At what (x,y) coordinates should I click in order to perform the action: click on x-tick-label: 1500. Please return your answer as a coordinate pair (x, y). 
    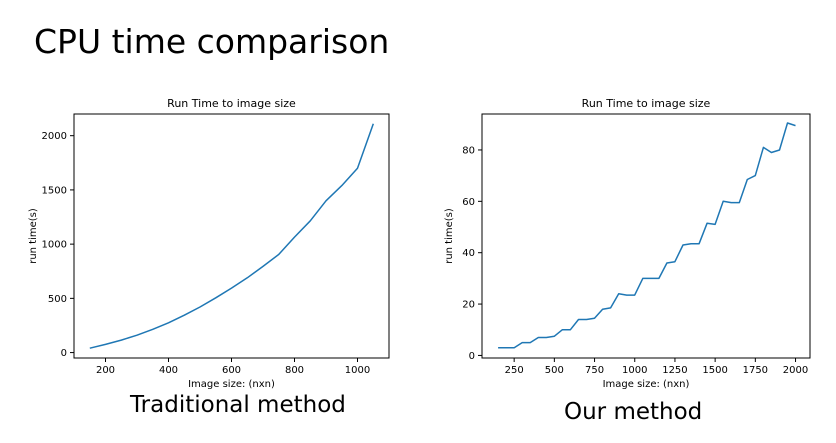
    Looking at the image, I should click on (714, 370).